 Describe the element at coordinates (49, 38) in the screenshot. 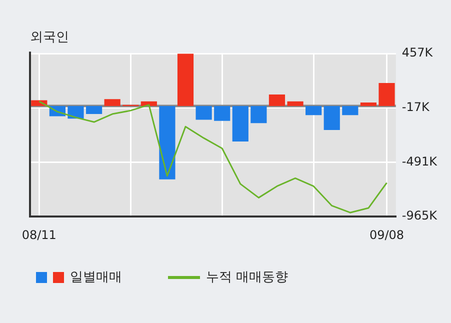

I see `chart-title: 외국인` at that location.